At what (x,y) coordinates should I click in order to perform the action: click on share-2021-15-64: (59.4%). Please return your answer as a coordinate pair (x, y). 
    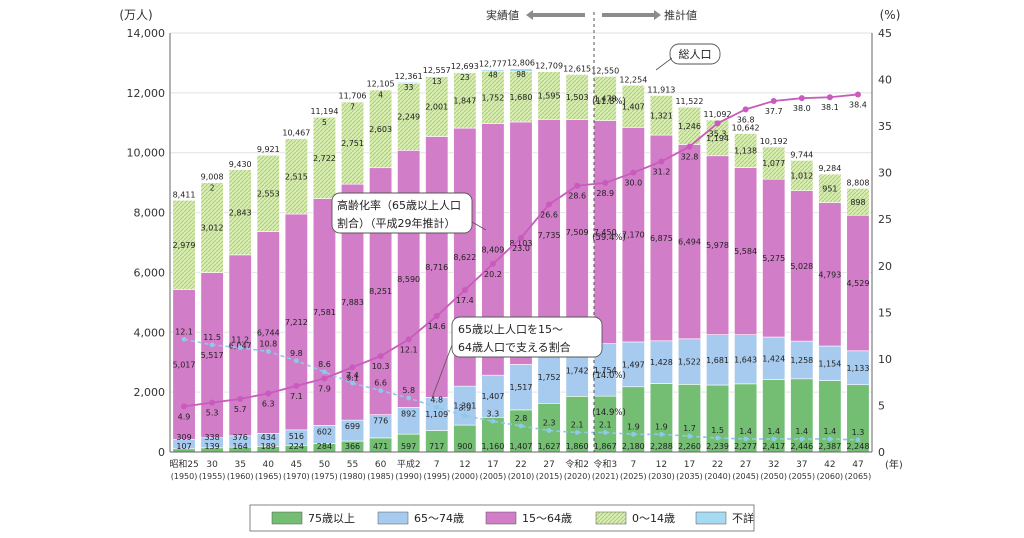
    Looking at the image, I should click on (609, 238).